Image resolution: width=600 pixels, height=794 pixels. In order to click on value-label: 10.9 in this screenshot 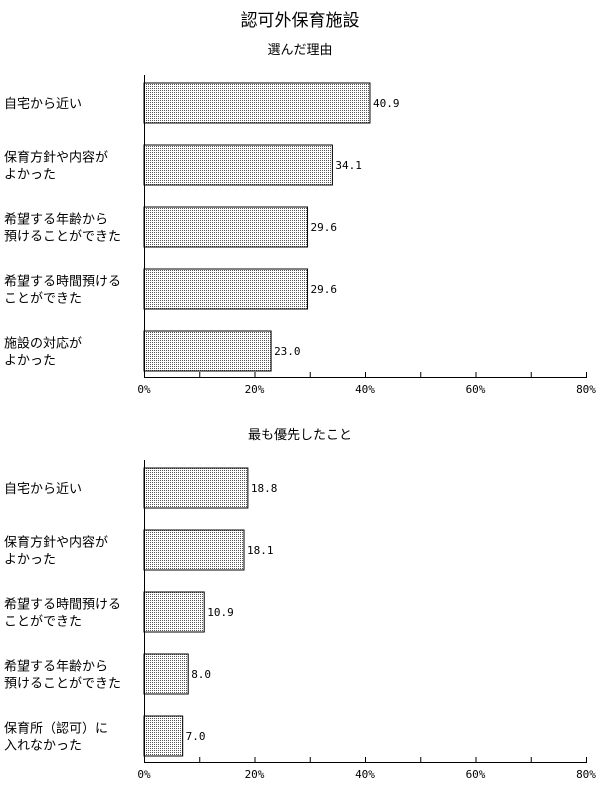, I will do `click(220, 612)`.